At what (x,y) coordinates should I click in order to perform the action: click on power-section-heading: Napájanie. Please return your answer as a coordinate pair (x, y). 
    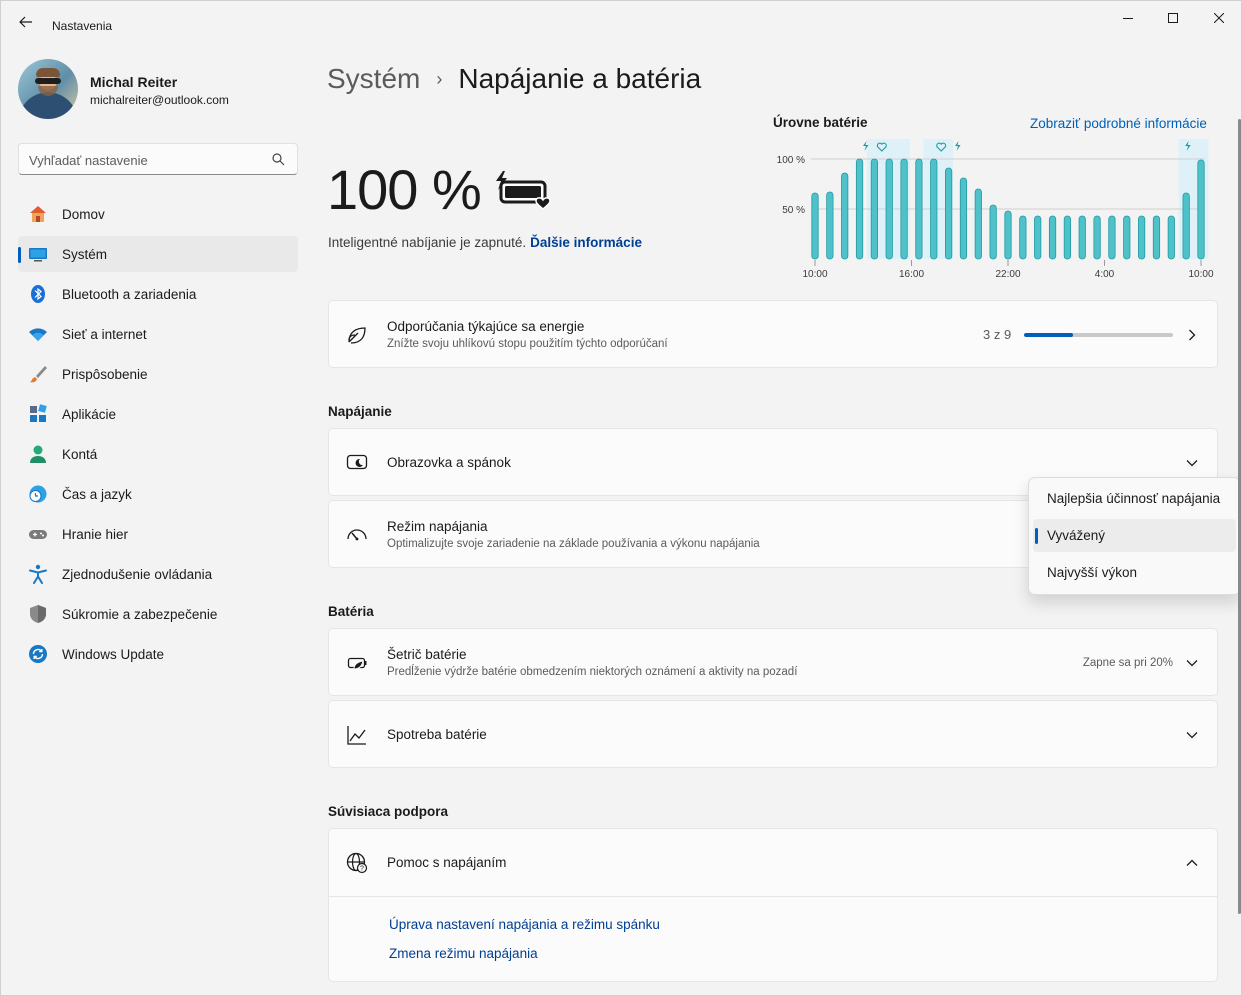
    Looking at the image, I should click on (360, 411).